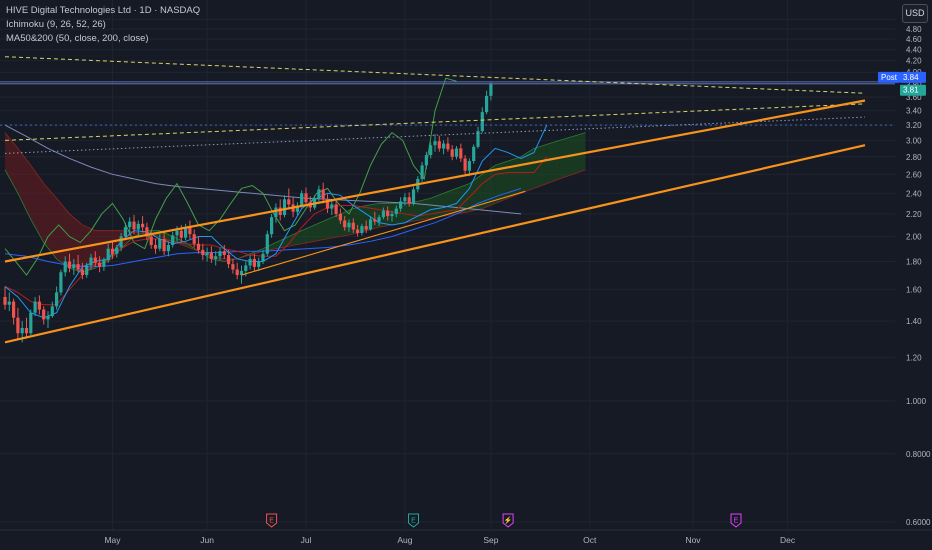 This screenshot has width=932, height=550. I want to click on post-tag-badge, so click(889, 77).